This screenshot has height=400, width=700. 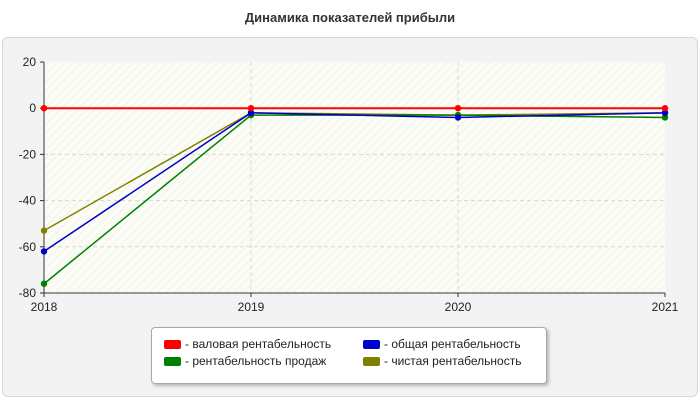 I want to click on y-tick-label: 0, so click(x=32, y=108).